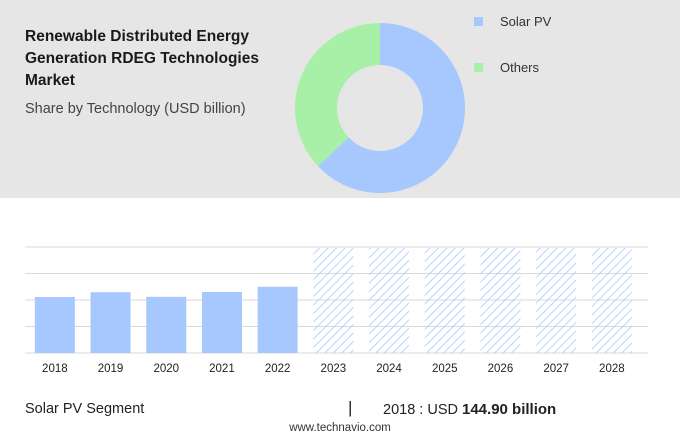 The width and height of the screenshot is (680, 440). What do you see at coordinates (391, 108) in the screenshot?
I see `donut-slice-solar-pv` at bounding box center [391, 108].